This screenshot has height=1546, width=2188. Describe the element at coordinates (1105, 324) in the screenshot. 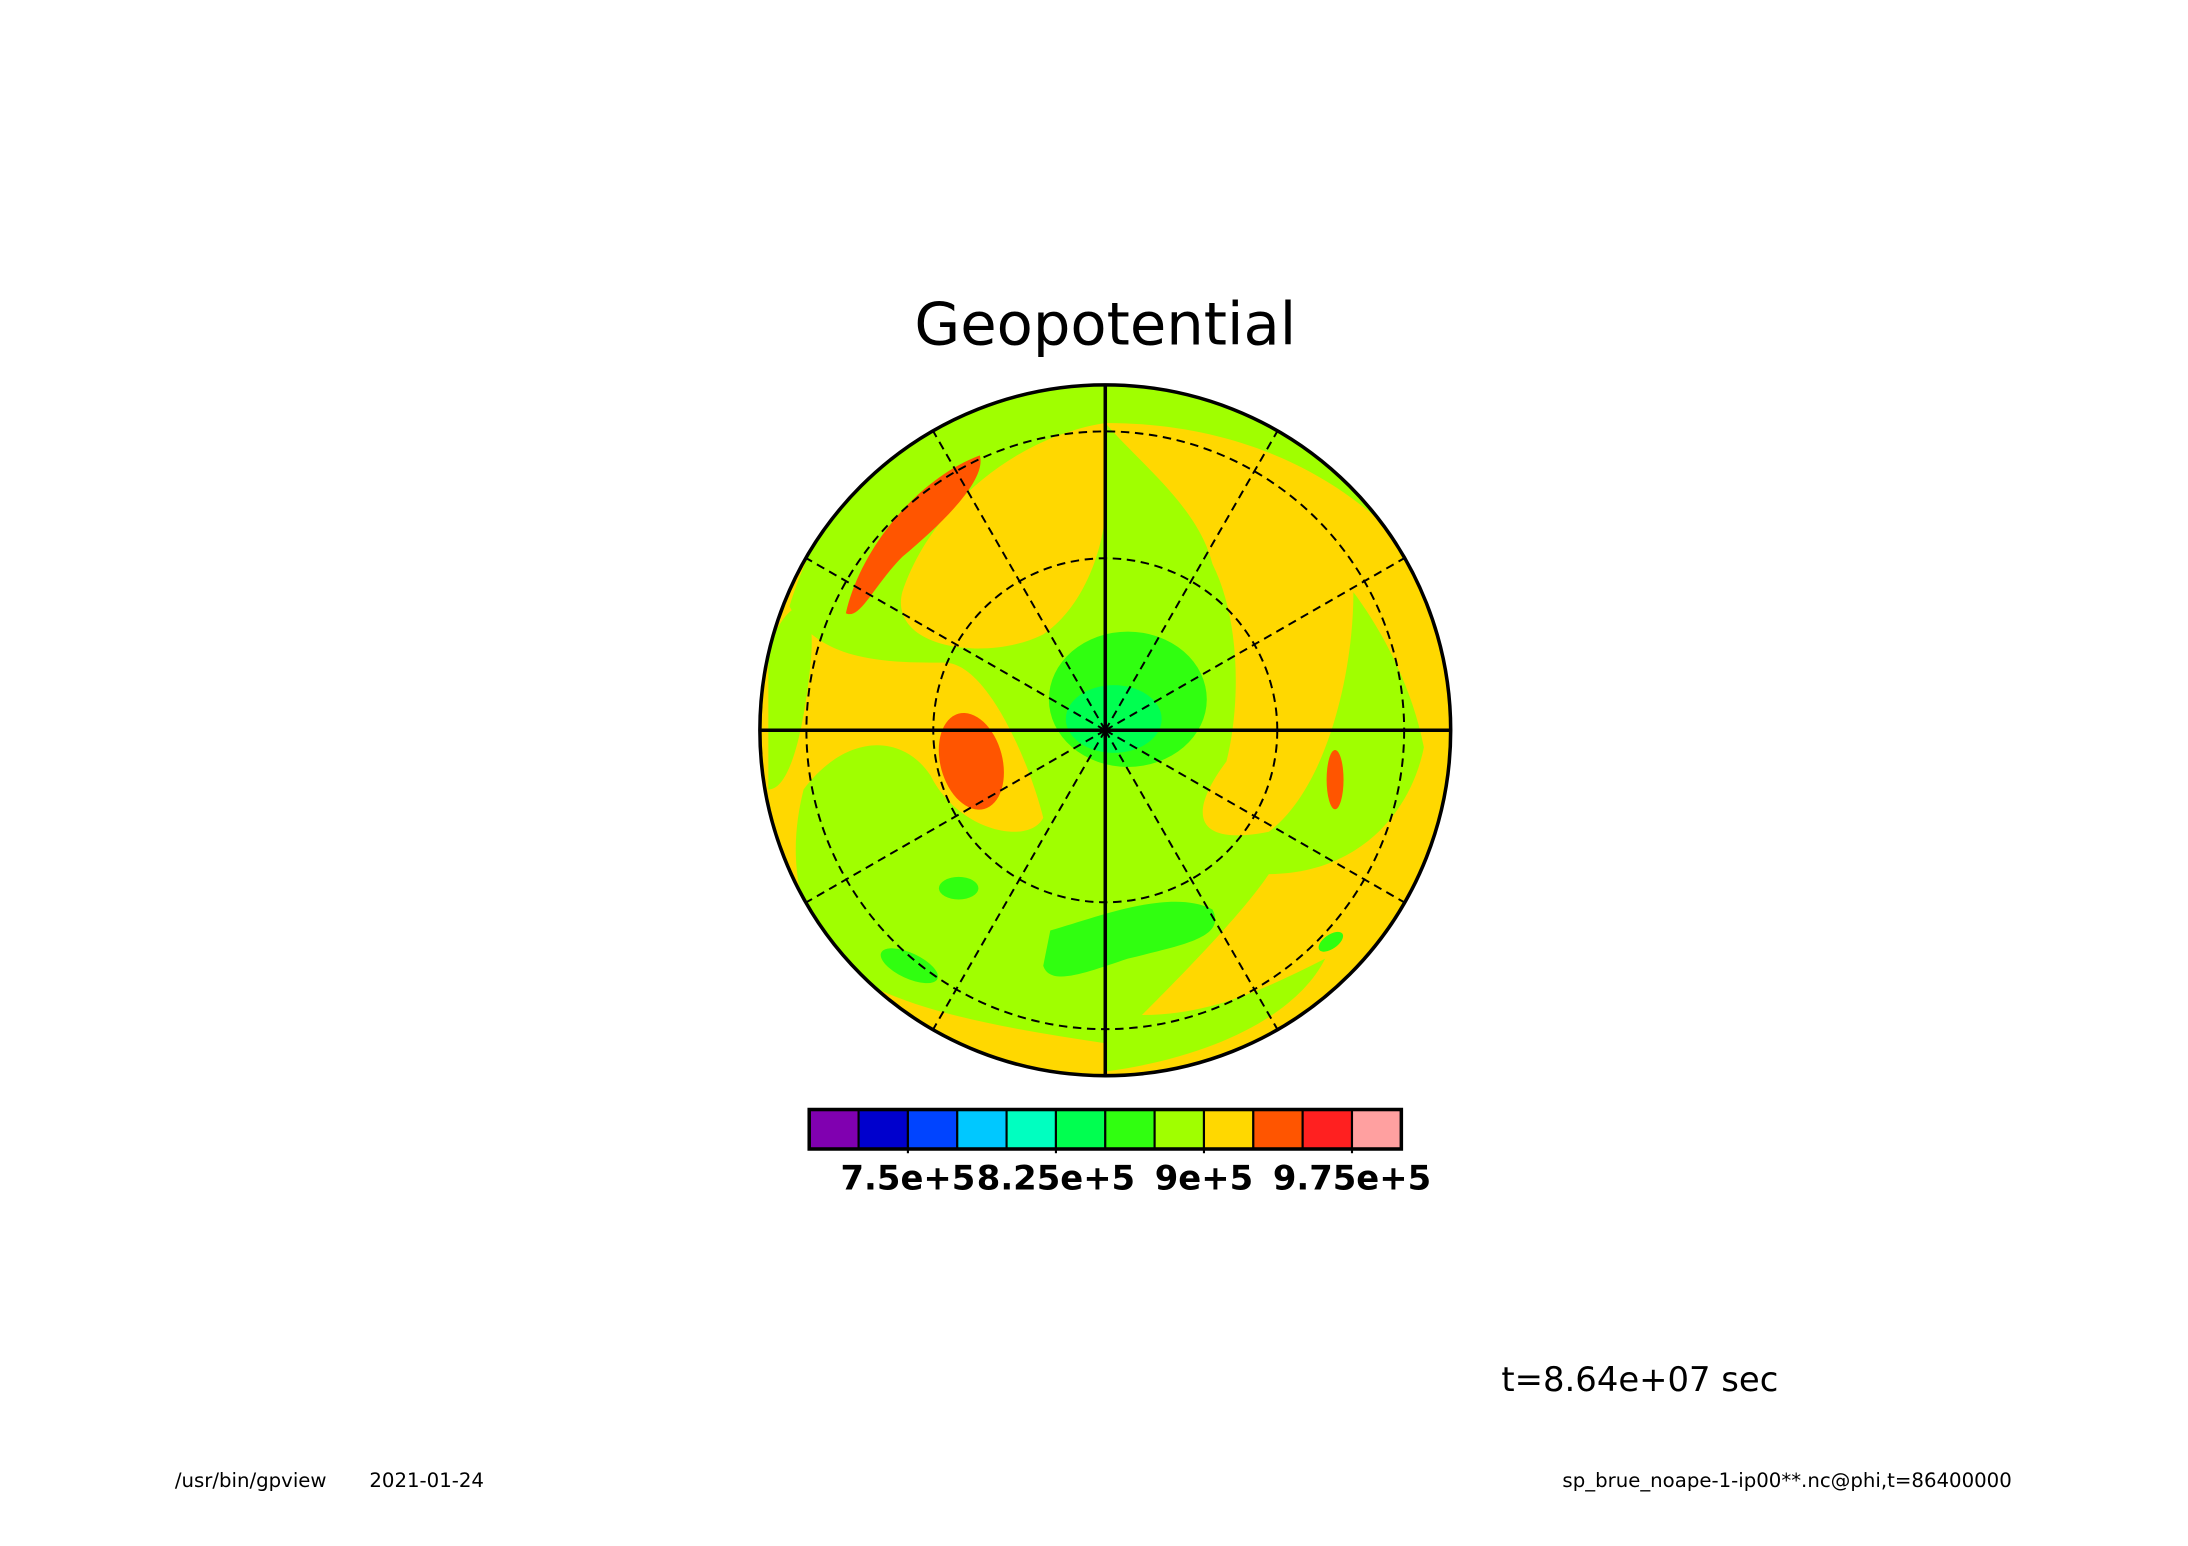

I see `chart-title: Geopotential` at that location.